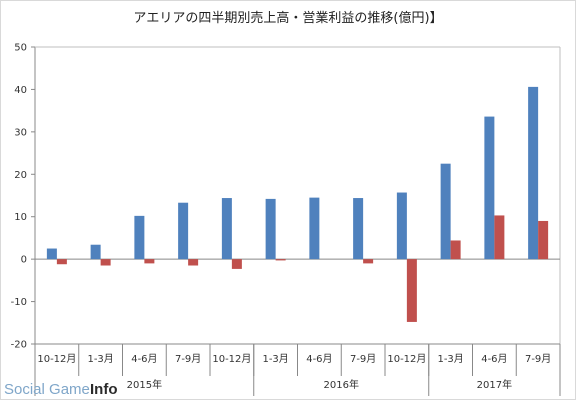 Image resolution: width=576 pixels, height=400 pixels. I want to click on y-tick-label: 10, so click(20, 217).